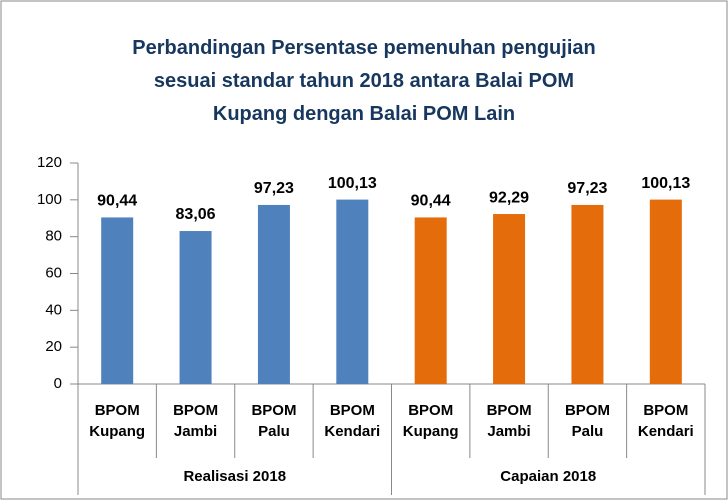 The width and height of the screenshot is (728, 500). I want to click on chart-title: Kupang dengan Balai POM Lain, so click(364, 114).